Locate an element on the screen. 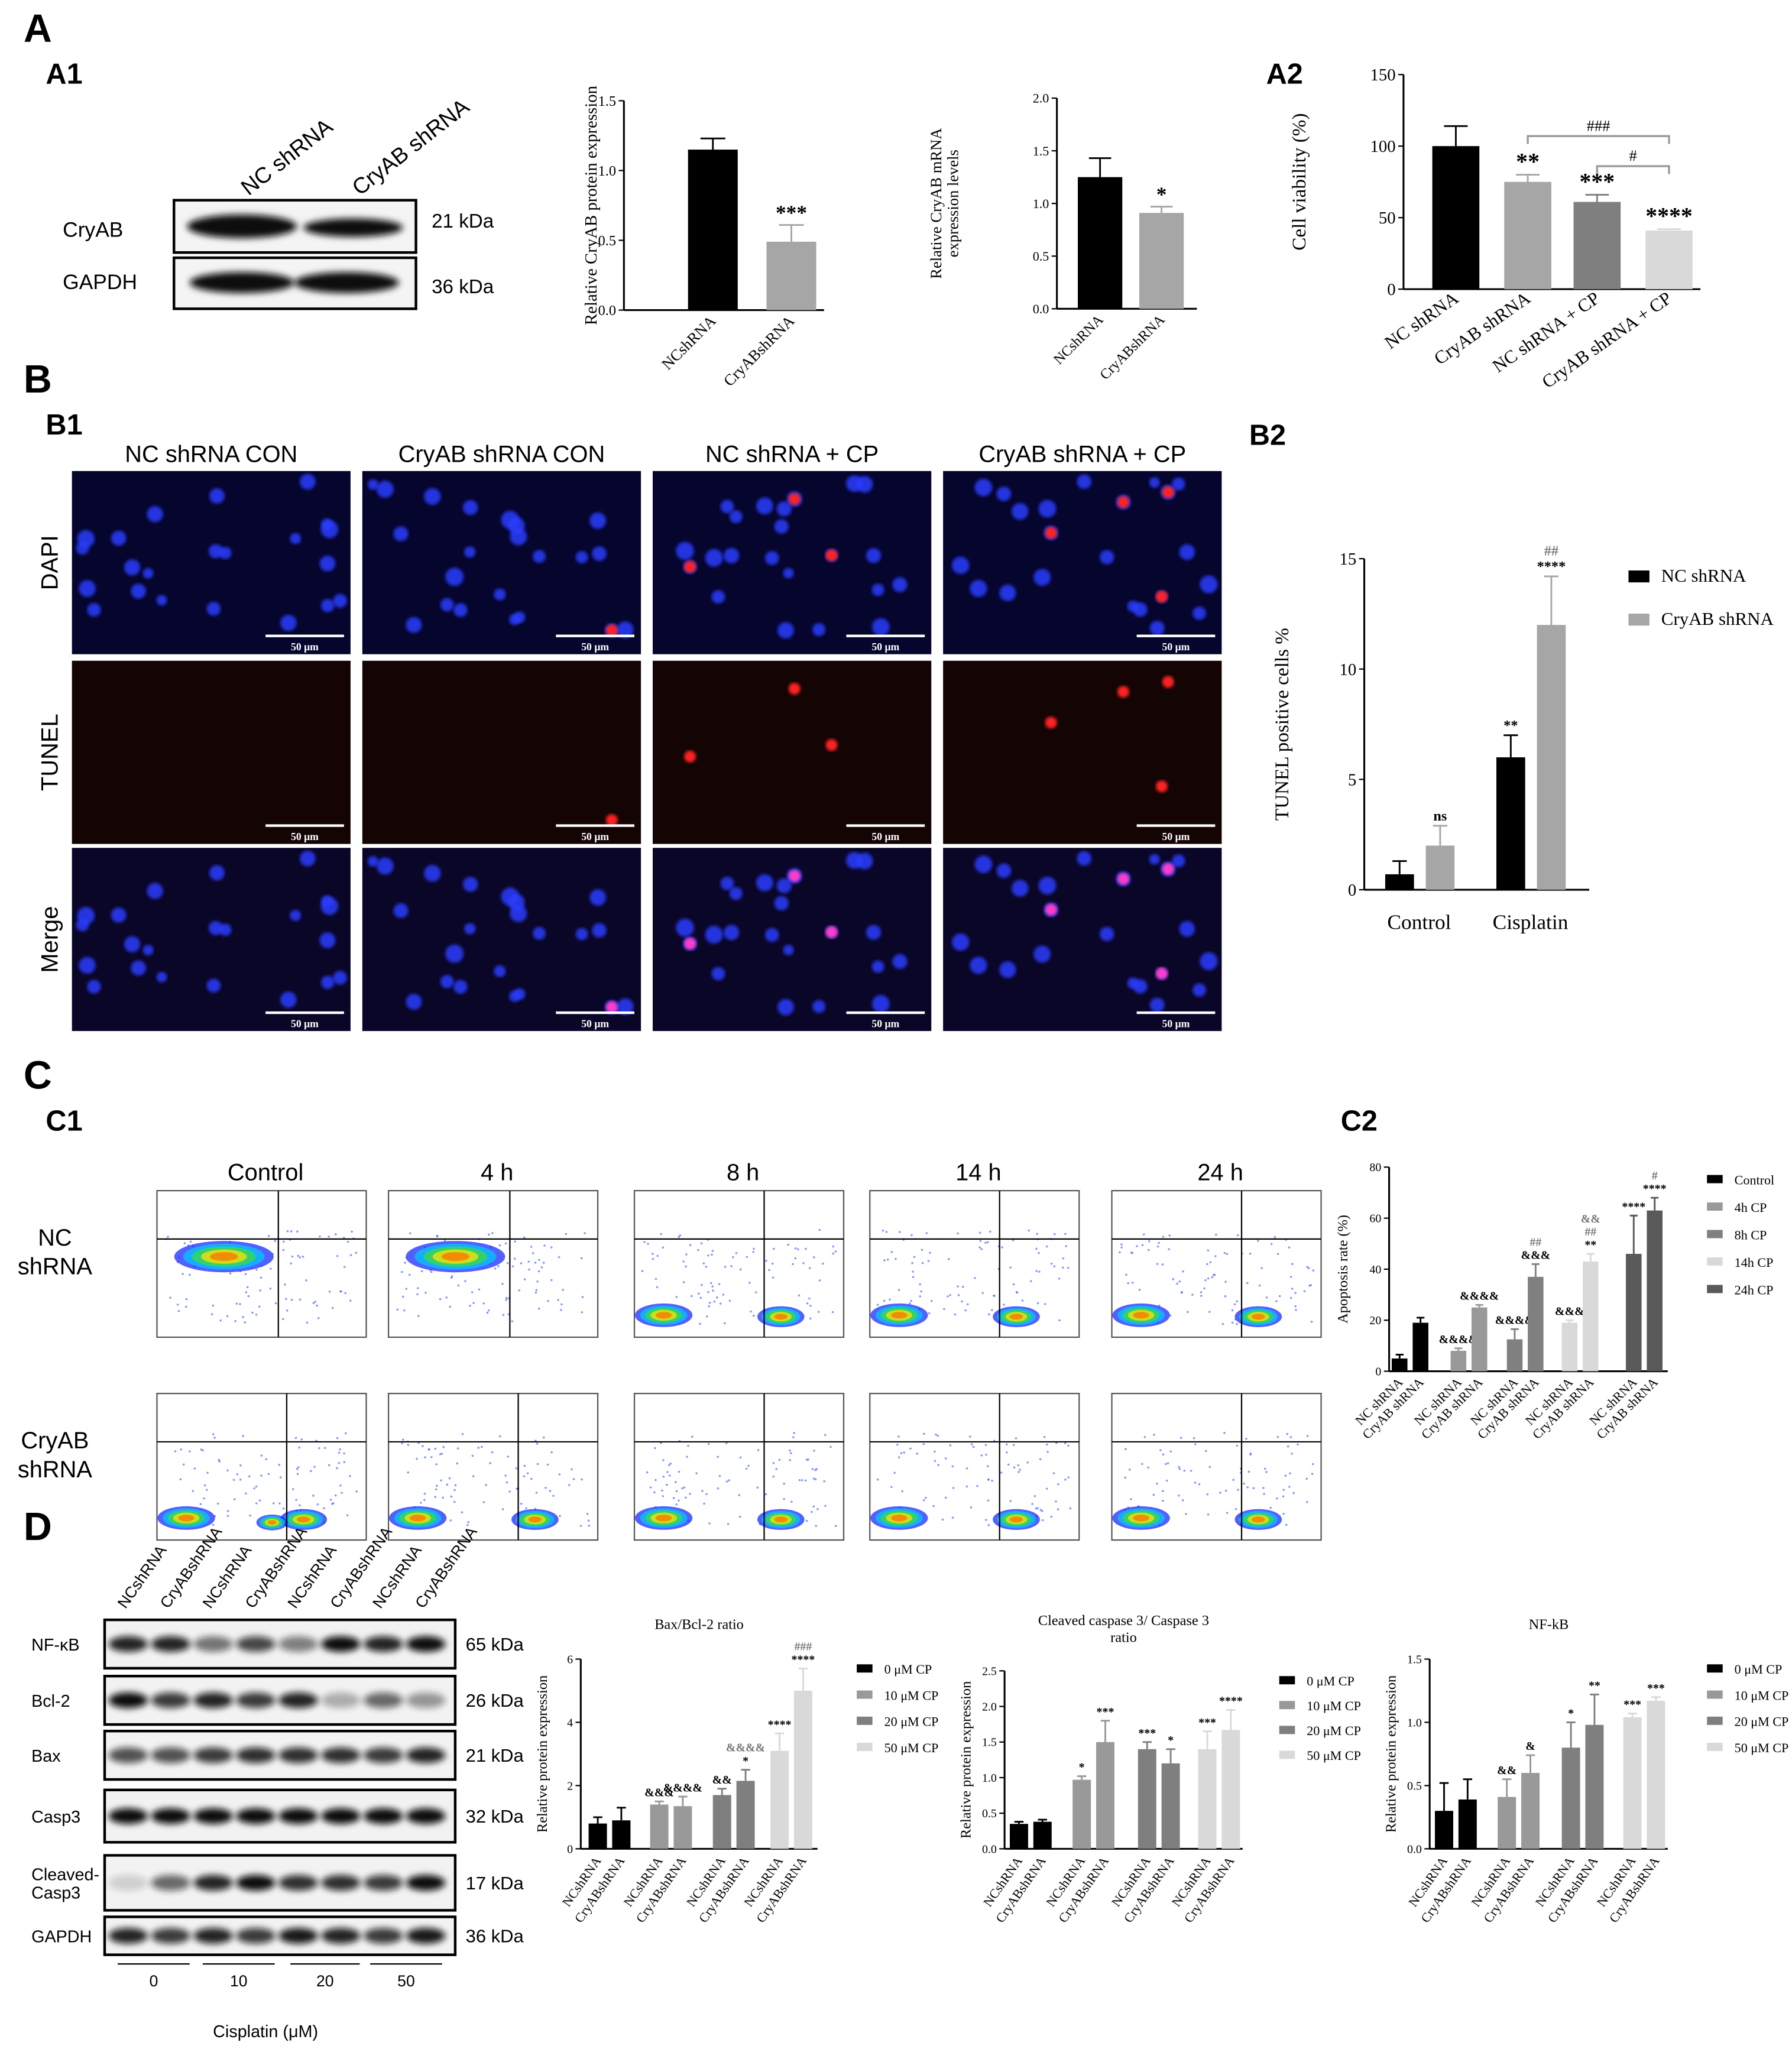 The image size is (1792, 2049). scale-bar-label: 50 μm is located at coordinates (885, 647).